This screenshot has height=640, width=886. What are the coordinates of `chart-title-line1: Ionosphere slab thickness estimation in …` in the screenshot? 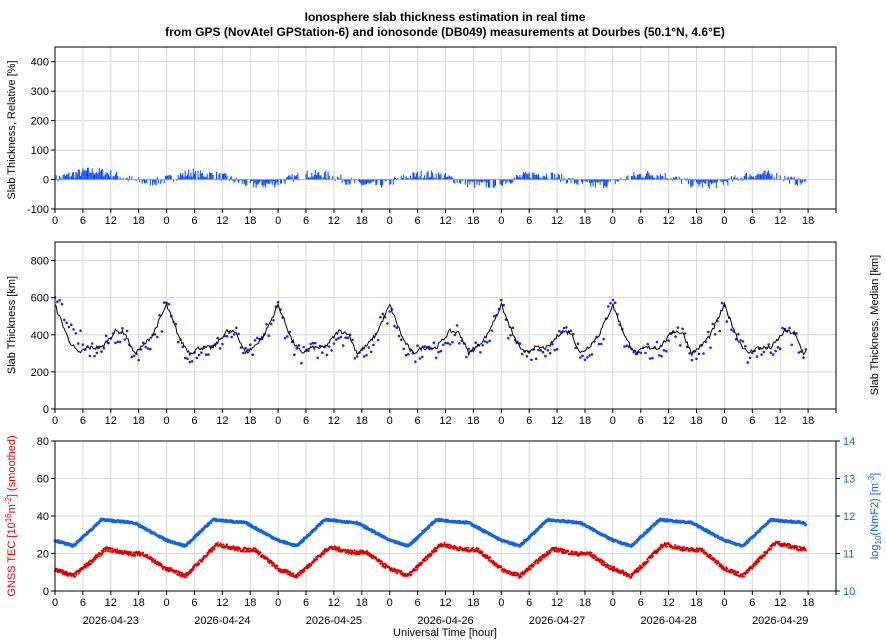 It's located at (445, 17).